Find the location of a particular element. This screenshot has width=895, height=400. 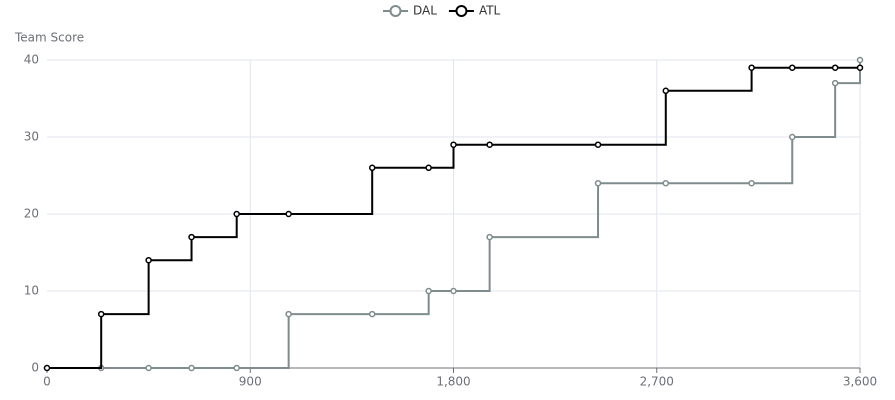

y-tick-label: 20 is located at coordinates (31, 214).